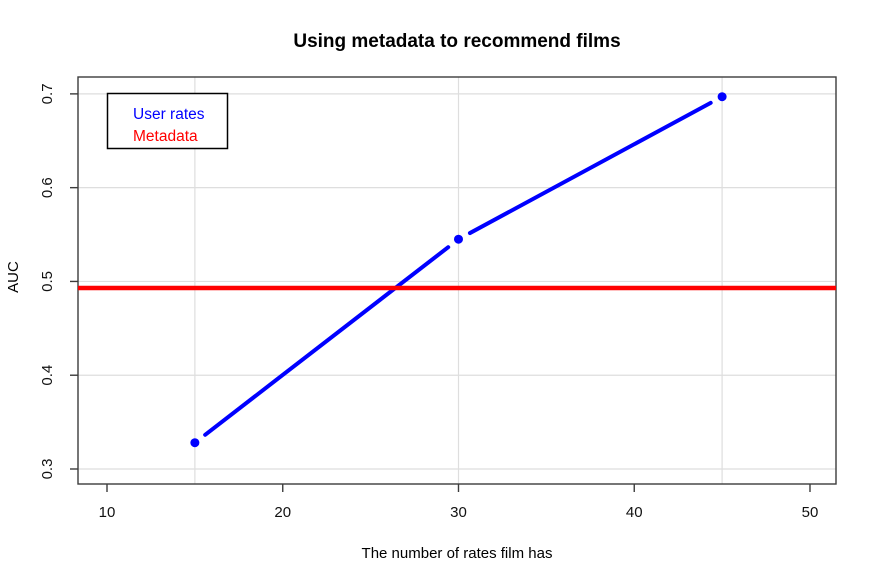 The width and height of the screenshot is (876, 582). I want to click on y-tick-label: 0.6, so click(47, 187).